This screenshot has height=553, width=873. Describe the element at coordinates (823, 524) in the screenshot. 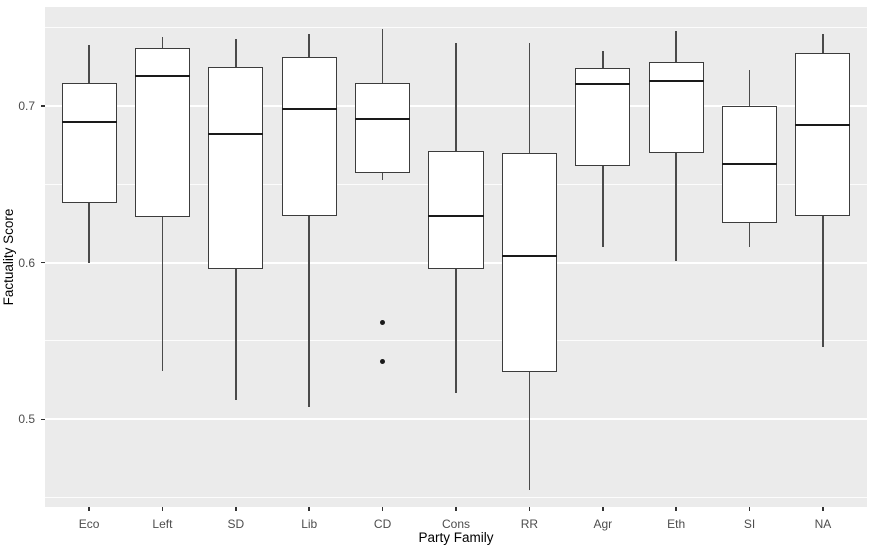

I see `x-tick-label: NA` at that location.